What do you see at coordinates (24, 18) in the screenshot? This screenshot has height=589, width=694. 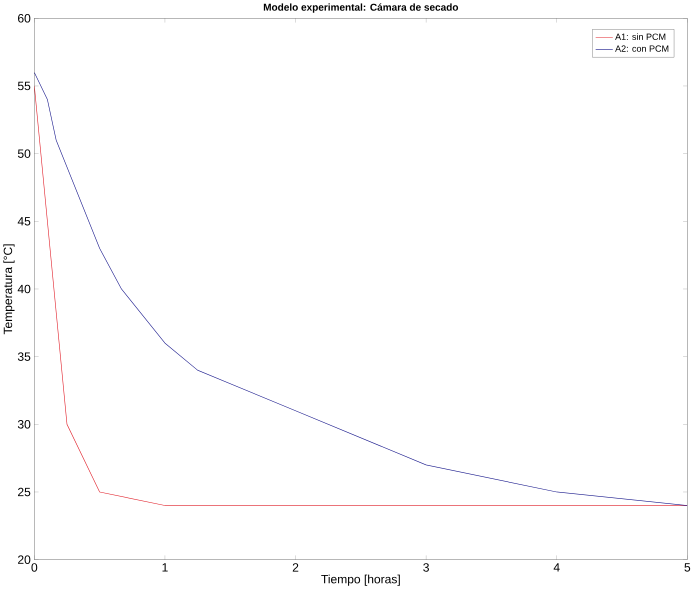 I see `y-tick-label: 60` at bounding box center [24, 18].